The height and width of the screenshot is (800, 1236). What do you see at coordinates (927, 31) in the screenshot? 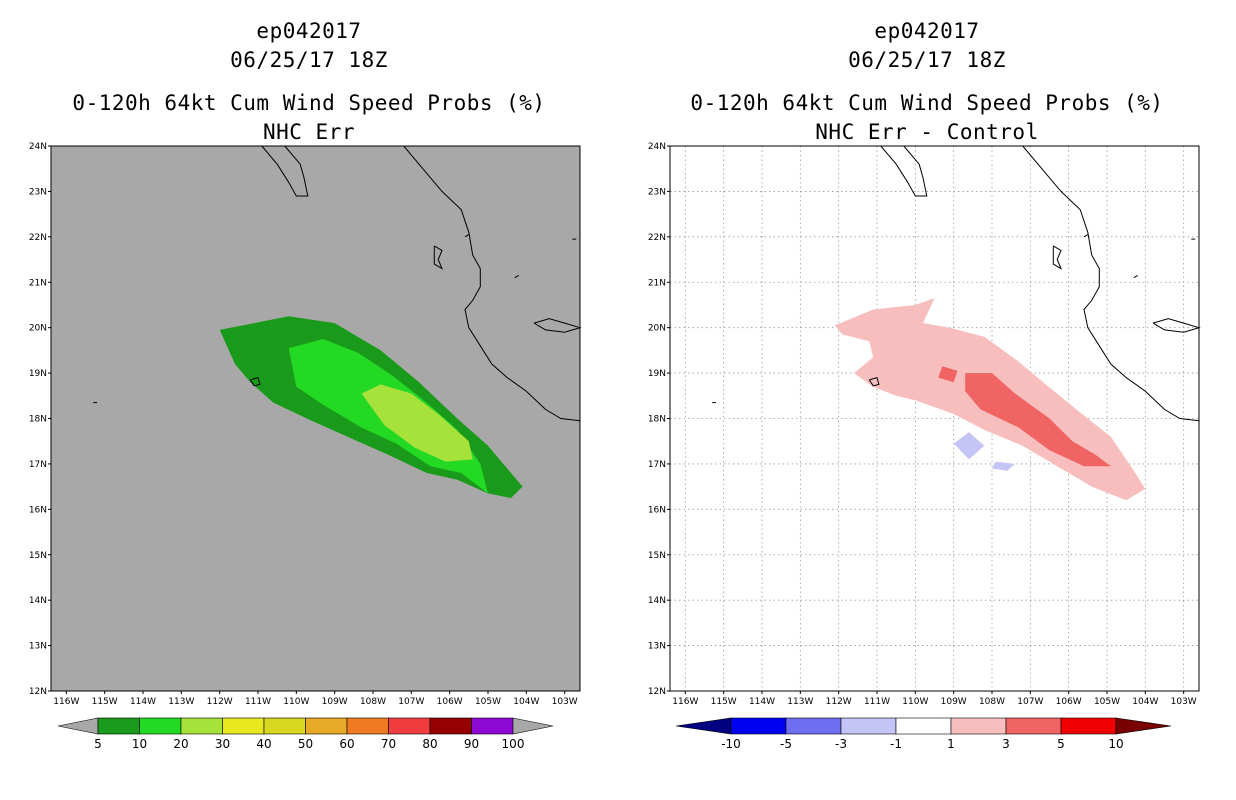
I see `right-title-storm: ep042017` at bounding box center [927, 31].